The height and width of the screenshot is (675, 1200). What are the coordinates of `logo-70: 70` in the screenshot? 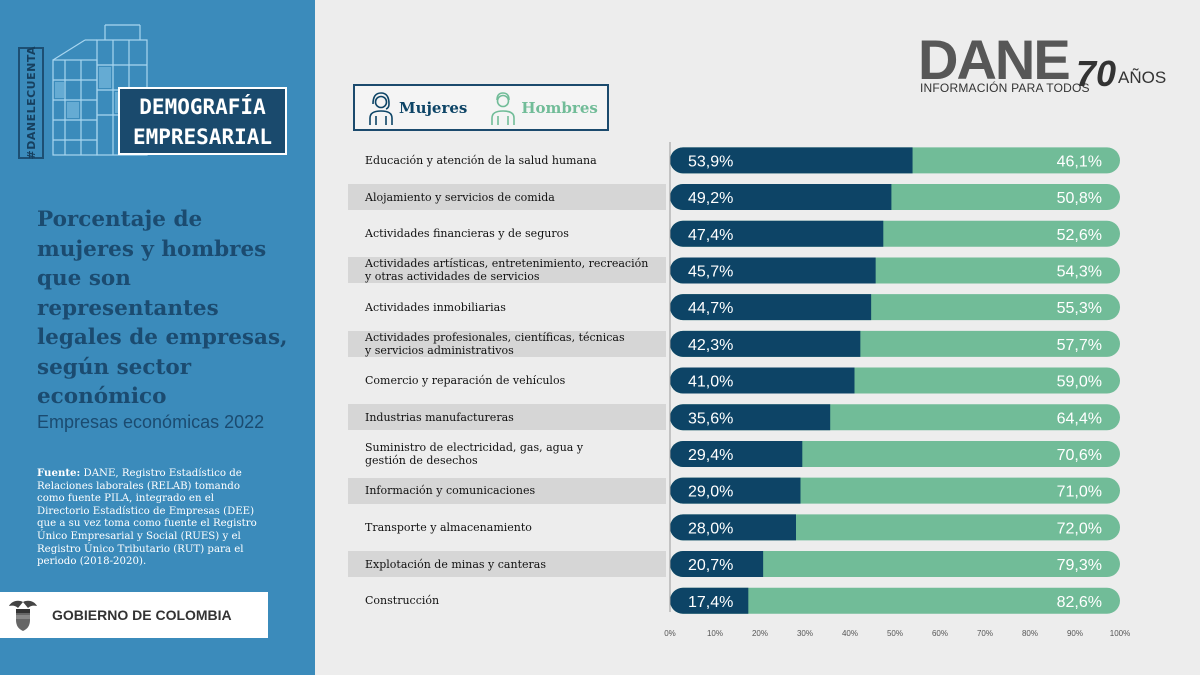 It's located at (1096, 73).